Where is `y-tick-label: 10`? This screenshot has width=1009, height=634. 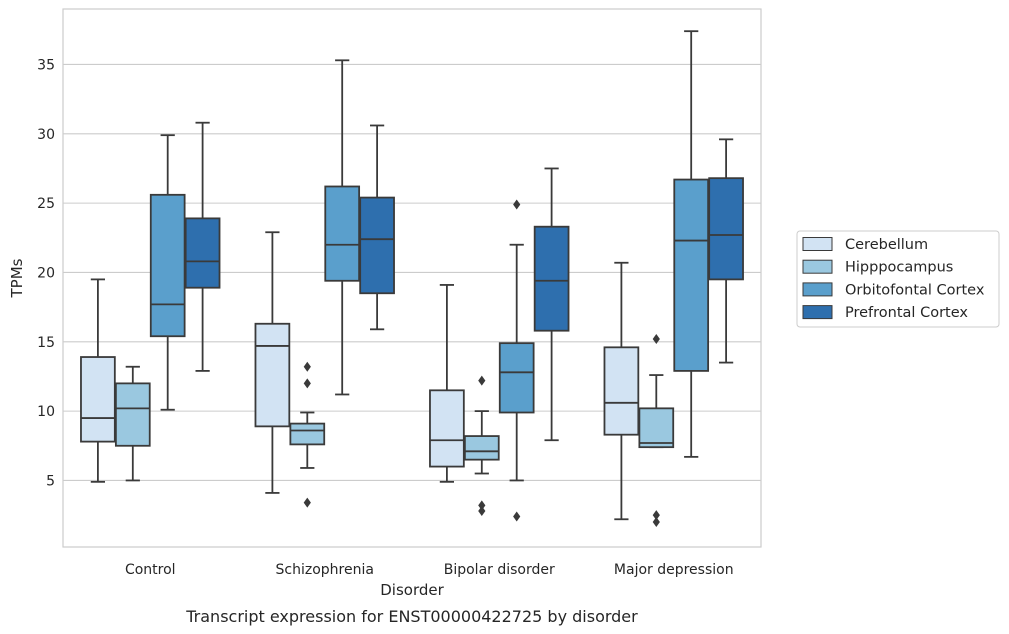
y-tick-label: 10 is located at coordinates (46, 412).